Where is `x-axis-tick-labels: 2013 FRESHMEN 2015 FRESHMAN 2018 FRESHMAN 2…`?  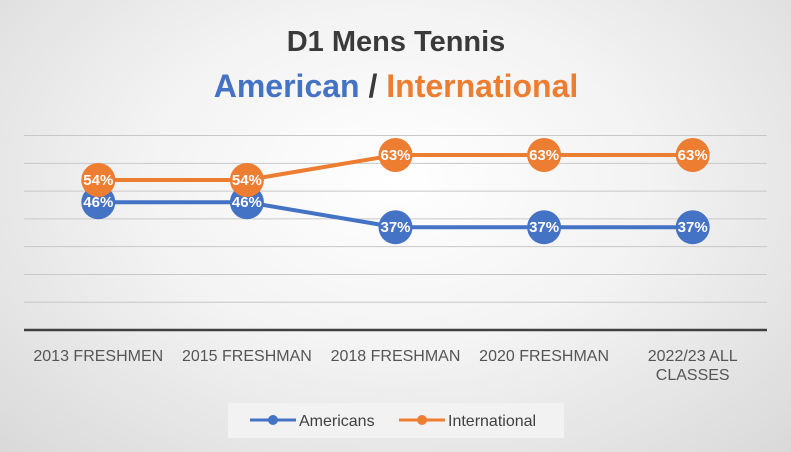
x-axis-tick-labels: 2013 FRESHMEN 2015 FRESHMAN 2018 FRESHMAN 2… is located at coordinates (385, 366).